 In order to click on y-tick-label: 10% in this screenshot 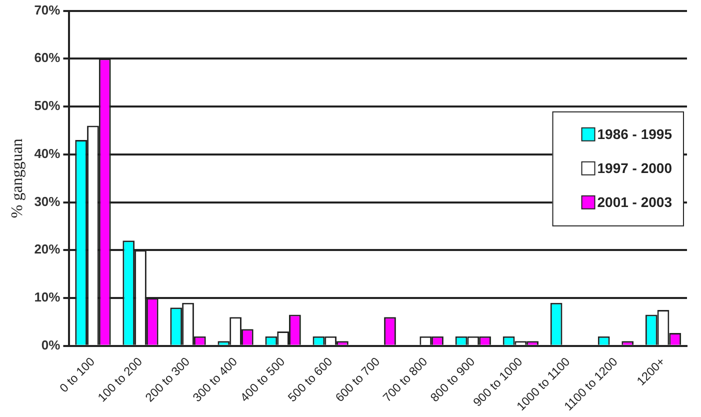, I will do `click(47, 297)`.